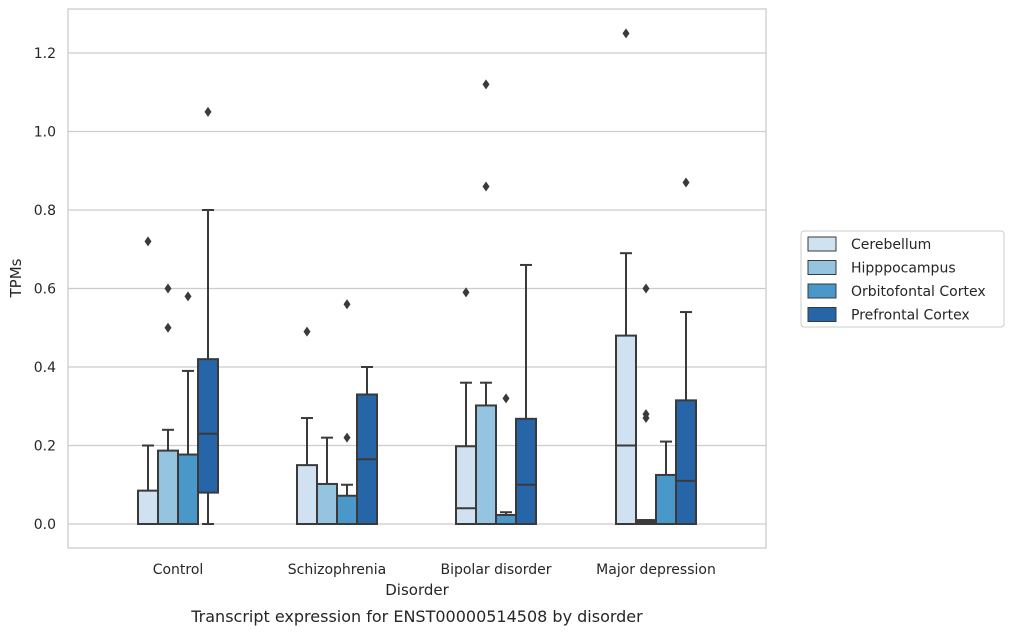  Describe the element at coordinates (417, 590) in the screenshot. I see `x-axis-label: Disorder` at that location.